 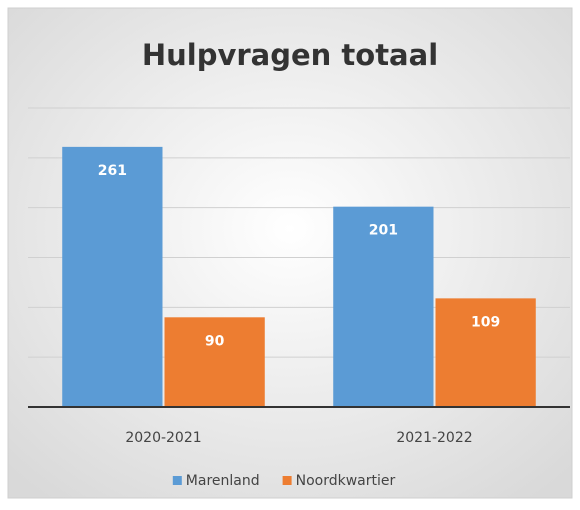 I want to click on x-tick-label: 2020-2021, so click(x=163, y=438).